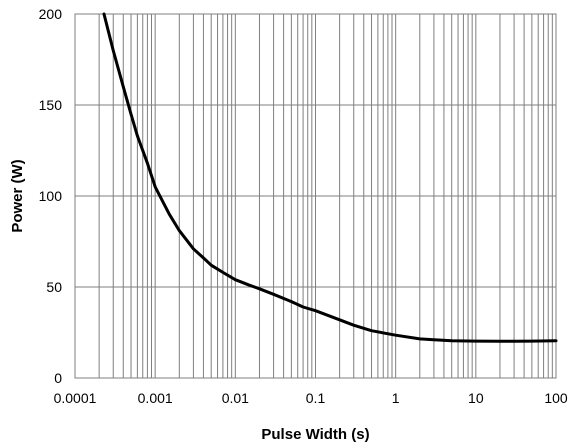 The height and width of the screenshot is (448, 570). I want to click on x-tick-labels: 0.0001 0.001 0.01 0.1 1 10 100, so click(311, 398).